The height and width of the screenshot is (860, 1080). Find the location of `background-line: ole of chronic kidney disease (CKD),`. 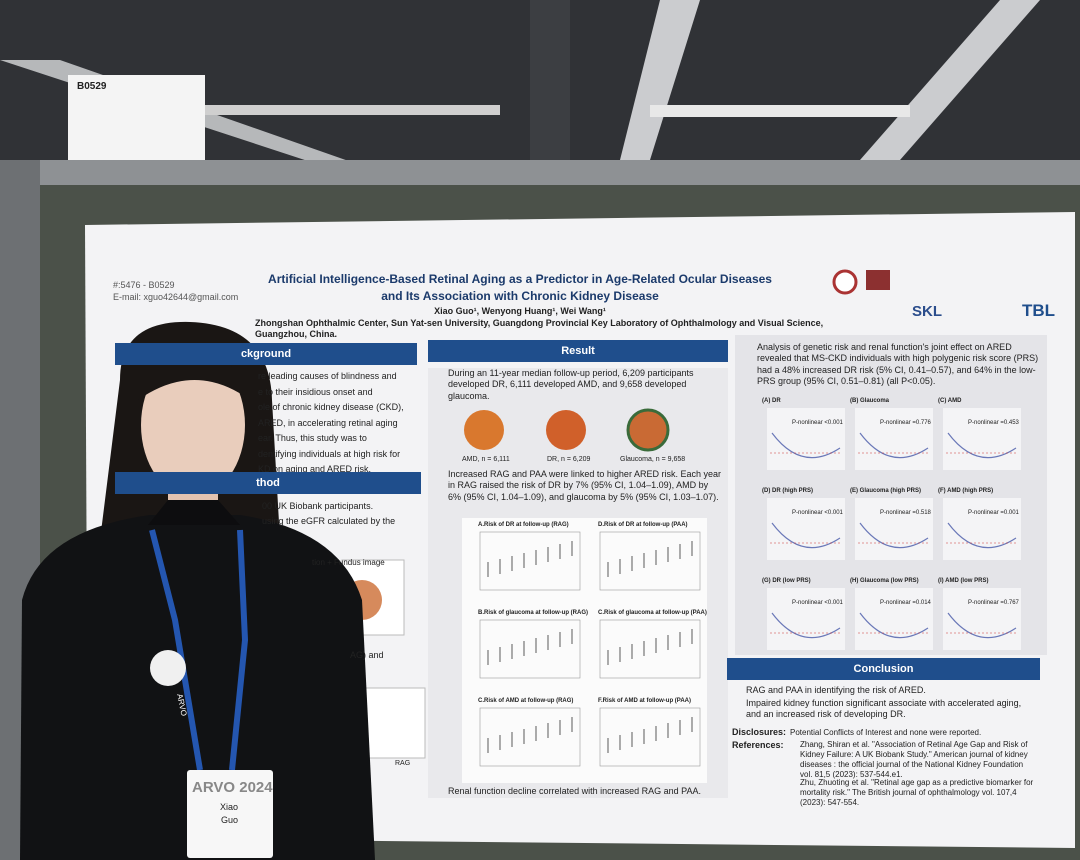

background-line: ole of chronic kidney disease (CKD), is located at coordinates (331, 407).